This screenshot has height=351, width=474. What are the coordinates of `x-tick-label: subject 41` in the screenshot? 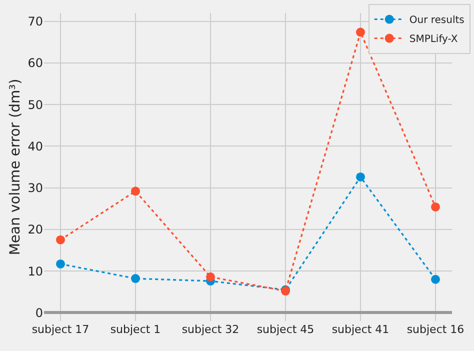 It's located at (361, 329).